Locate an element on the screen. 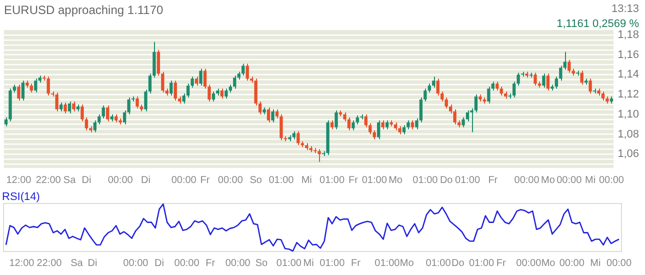  x-tick-label: Sa is located at coordinates (77, 263).